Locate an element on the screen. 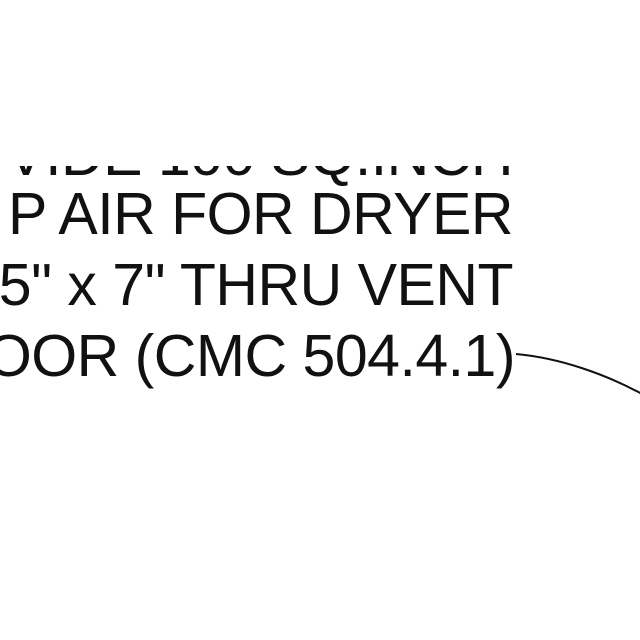 The width and height of the screenshot is (640, 640). note-line-4: OOR (CMC 504.4.1) is located at coordinates (258, 356).